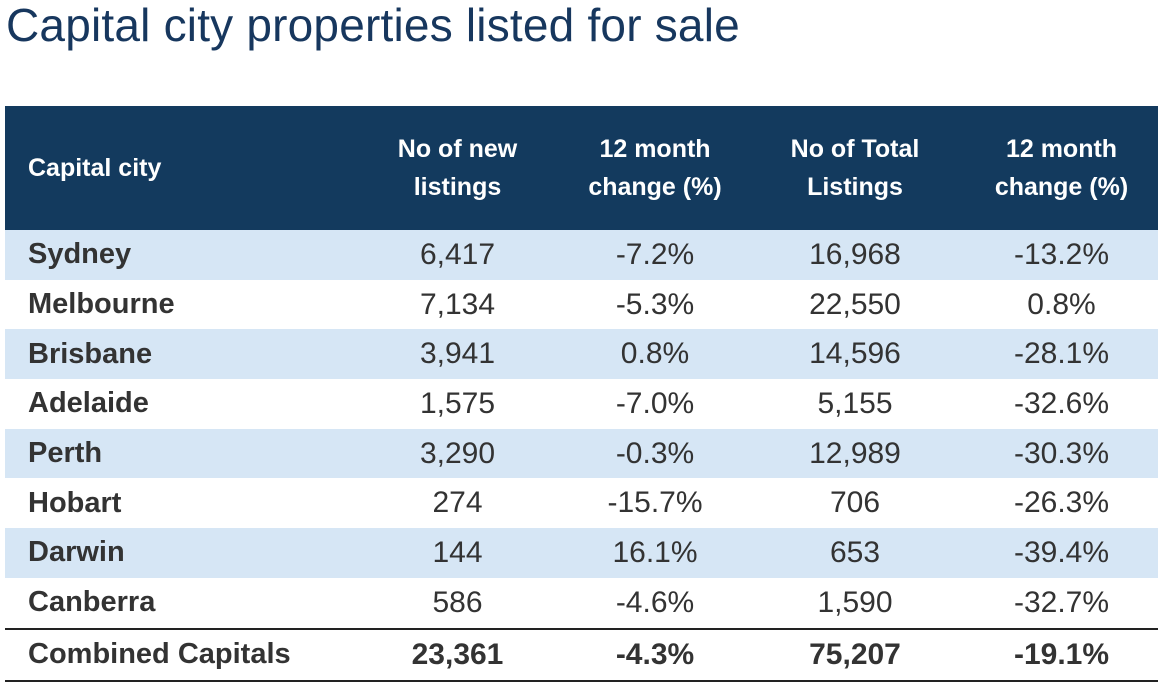 The width and height of the screenshot is (1167, 692). I want to click on table-row: Perth 3,290 -0.3% 12,989 -30.3%, so click(581, 453).